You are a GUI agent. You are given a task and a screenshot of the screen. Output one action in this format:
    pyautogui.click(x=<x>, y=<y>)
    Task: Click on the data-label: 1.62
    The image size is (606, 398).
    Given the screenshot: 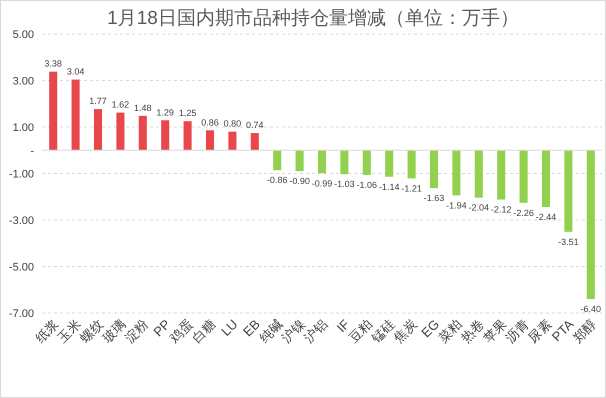 What is the action you would take?
    pyautogui.click(x=121, y=105)
    